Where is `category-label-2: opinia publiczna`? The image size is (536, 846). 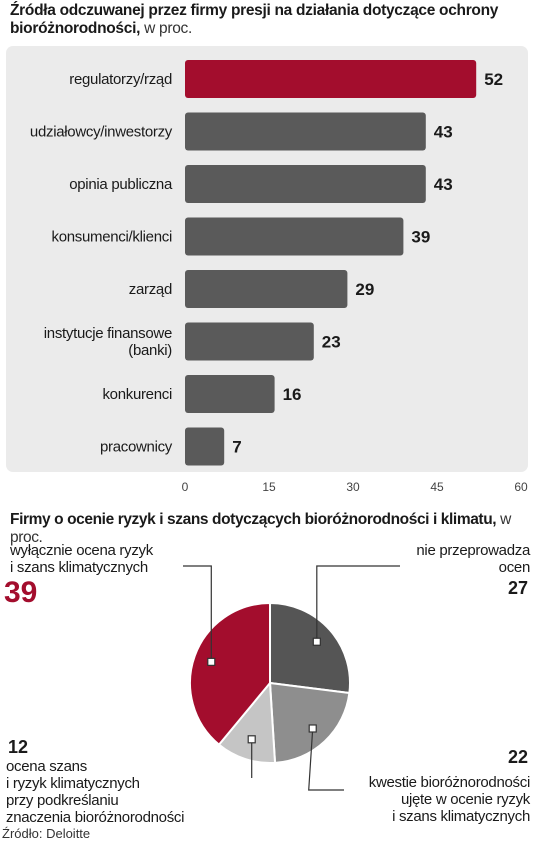 category-label-2: opinia publiczna is located at coordinates (121, 184).